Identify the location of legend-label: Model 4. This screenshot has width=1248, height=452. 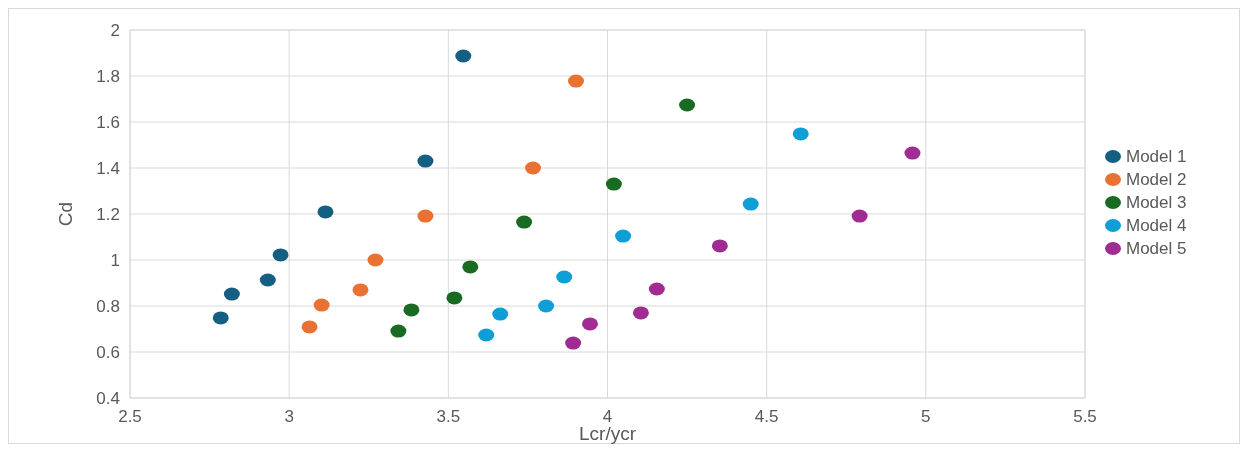
(1156, 226).